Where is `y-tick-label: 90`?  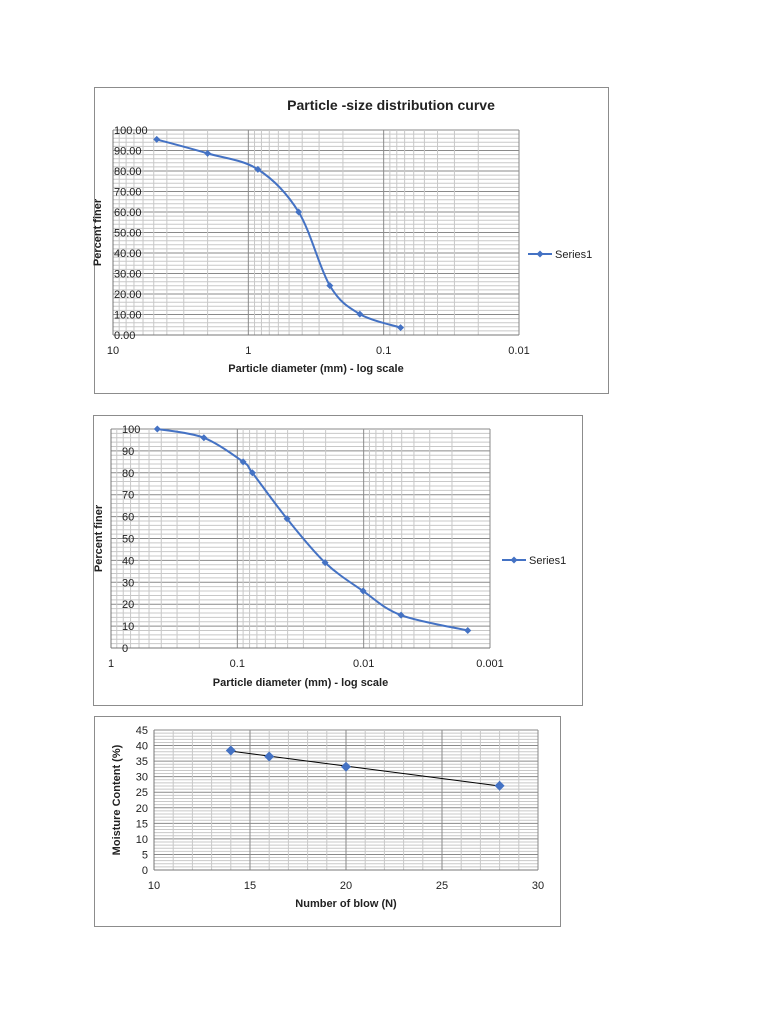
y-tick-label: 90 is located at coordinates (128, 452).